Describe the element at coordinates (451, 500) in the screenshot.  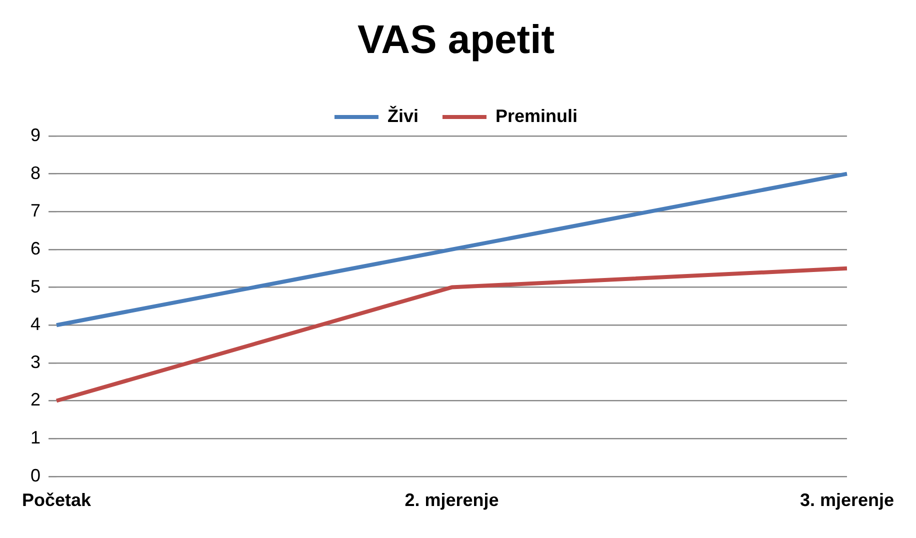
I see `x-tick-label: 2. mjerenje` at that location.